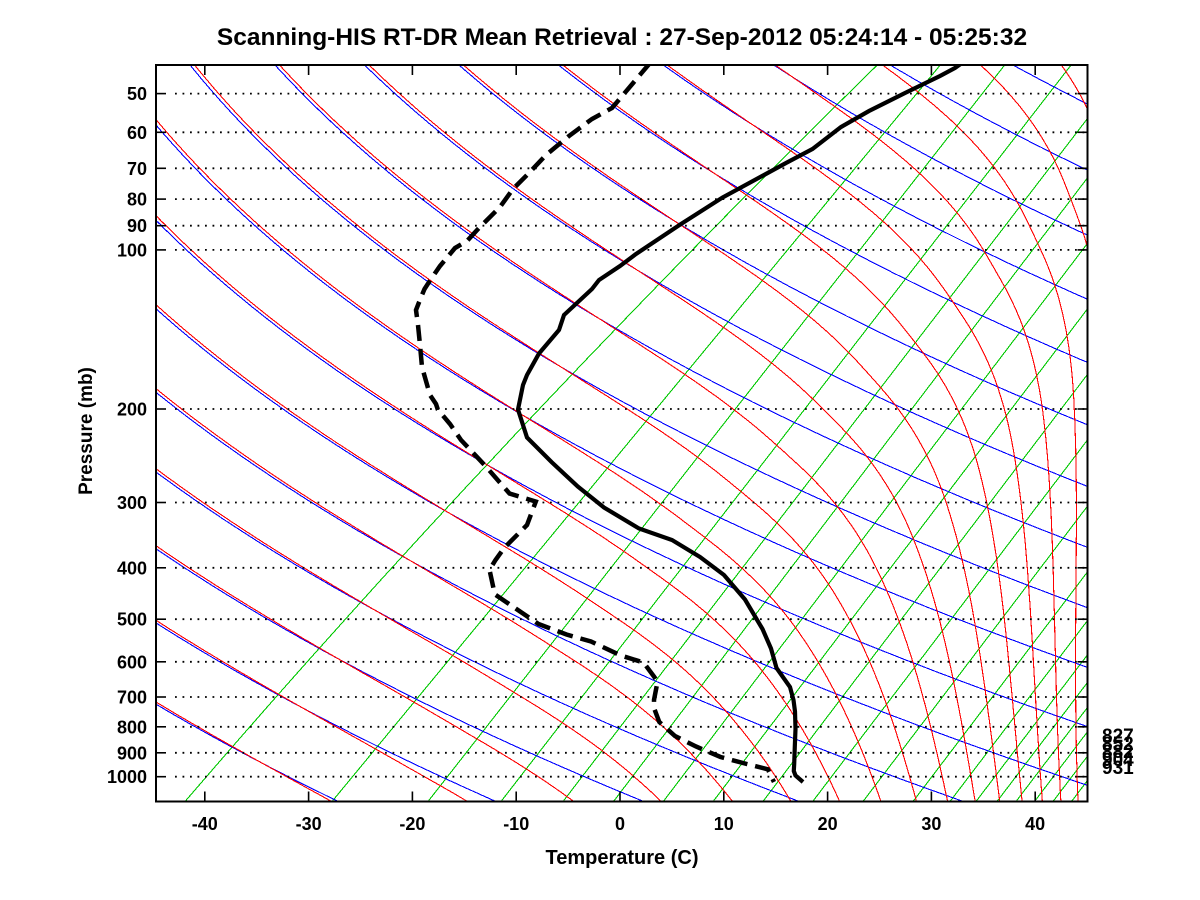 The image size is (1200, 900). Describe the element at coordinates (622, 858) in the screenshot. I see `svg-text: Temperature (C)` at that location.